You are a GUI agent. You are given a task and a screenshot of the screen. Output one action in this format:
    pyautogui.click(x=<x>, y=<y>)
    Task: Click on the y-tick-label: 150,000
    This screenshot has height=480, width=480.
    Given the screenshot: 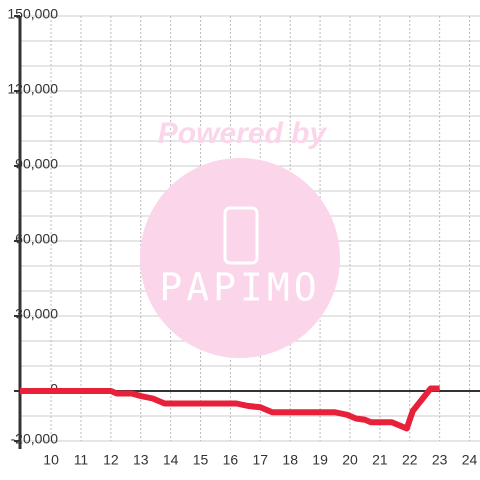 What is the action you would take?
    pyautogui.click(x=32, y=14)
    